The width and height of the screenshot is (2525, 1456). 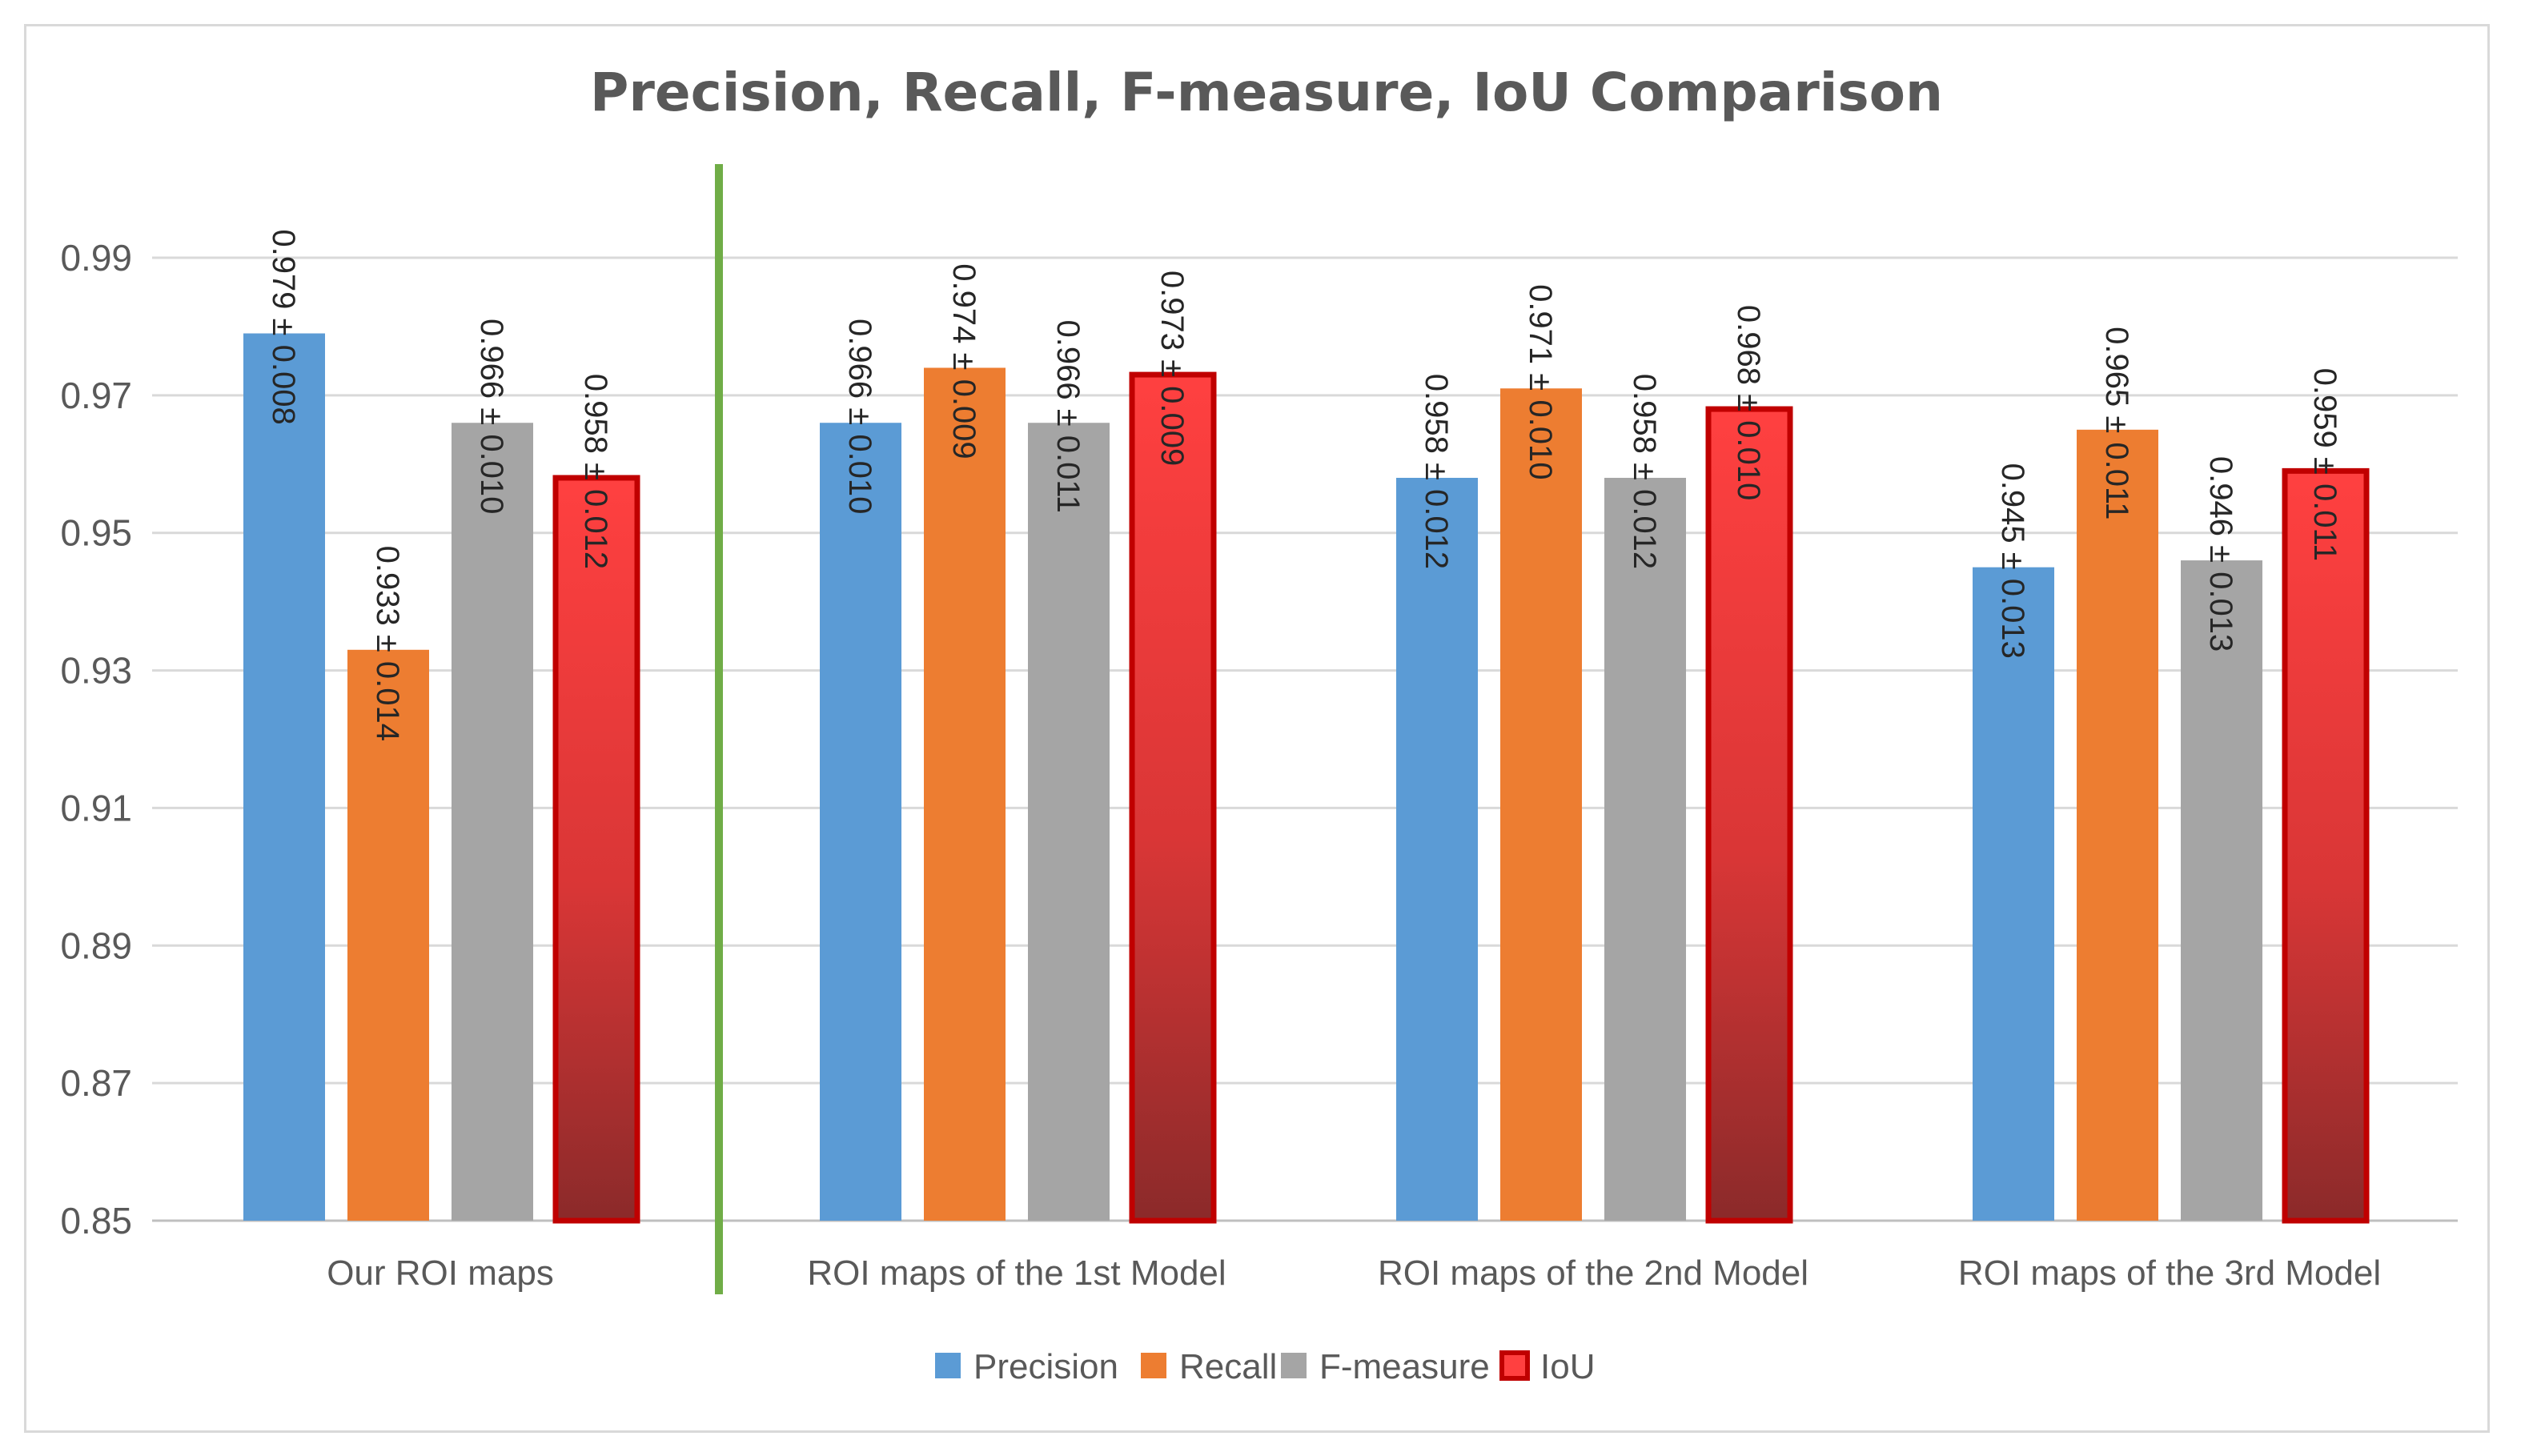 What do you see at coordinates (1749, 402) in the screenshot?
I see `data-label: 0.968 ± 0.010` at bounding box center [1749, 402].